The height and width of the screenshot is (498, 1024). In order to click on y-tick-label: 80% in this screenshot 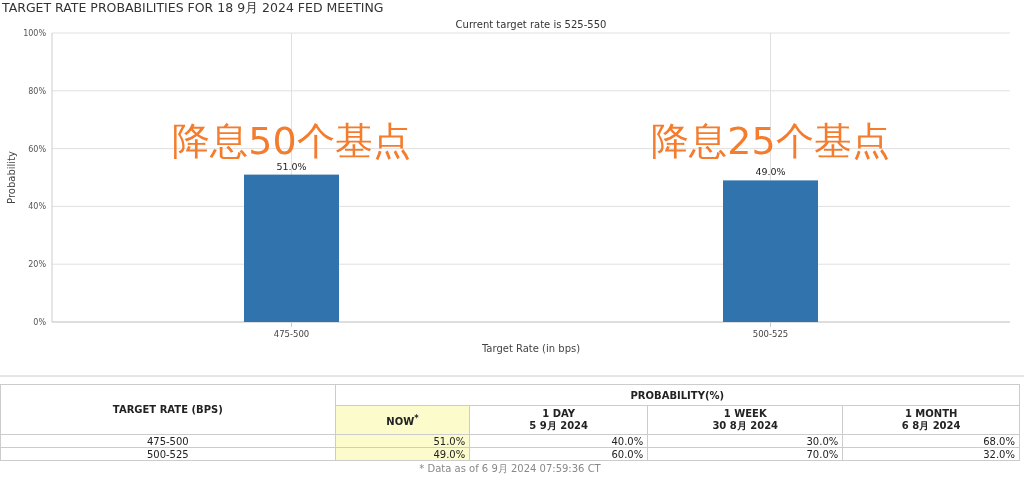, I will do `click(37, 91)`.